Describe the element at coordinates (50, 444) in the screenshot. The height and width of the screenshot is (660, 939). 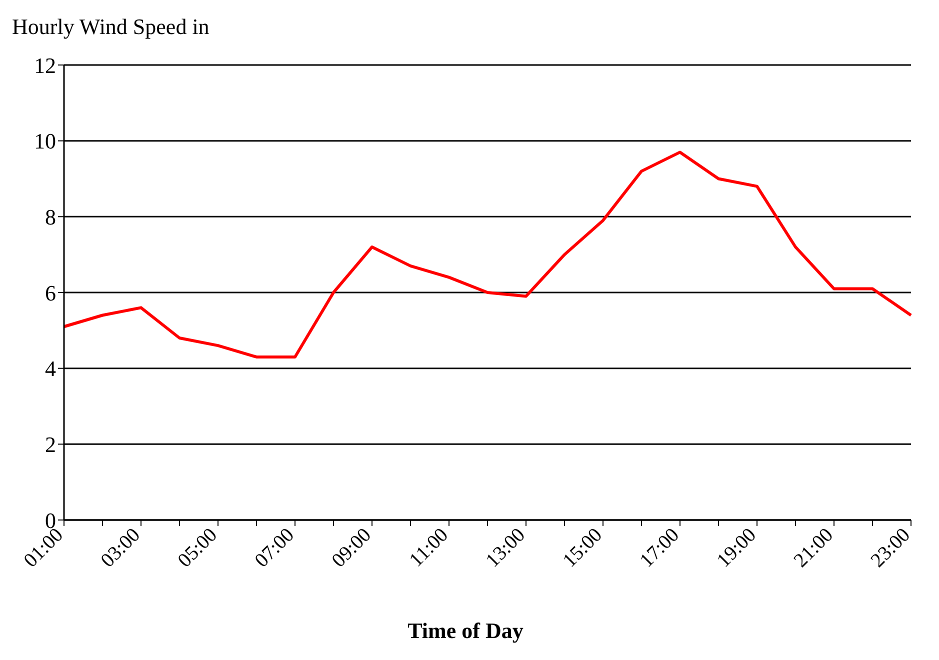
I see `y-tick-label: 2` at that location.